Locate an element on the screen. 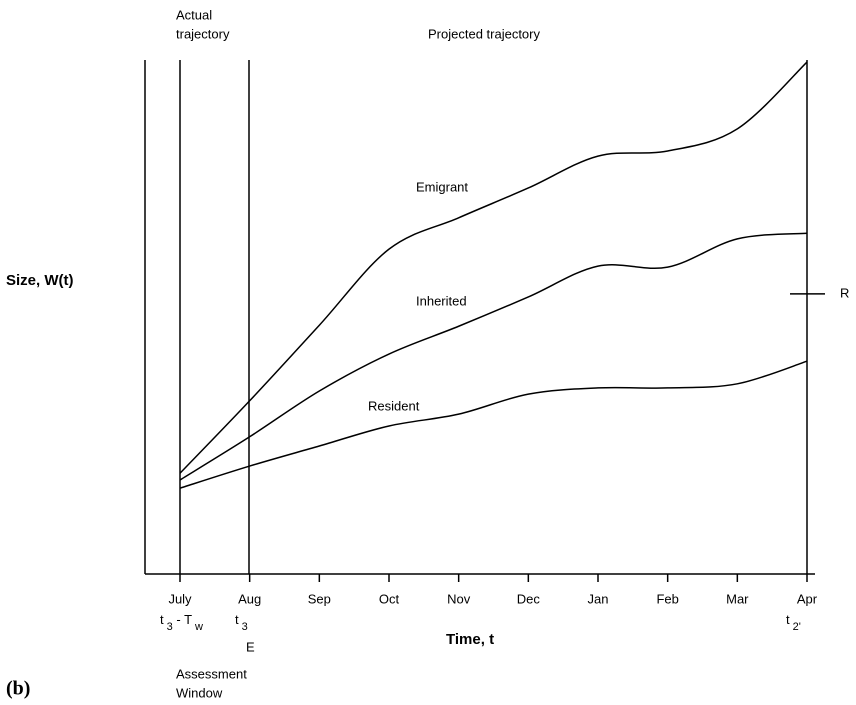 The image size is (856, 705). time-mark-part: - T is located at coordinates (182, 619).